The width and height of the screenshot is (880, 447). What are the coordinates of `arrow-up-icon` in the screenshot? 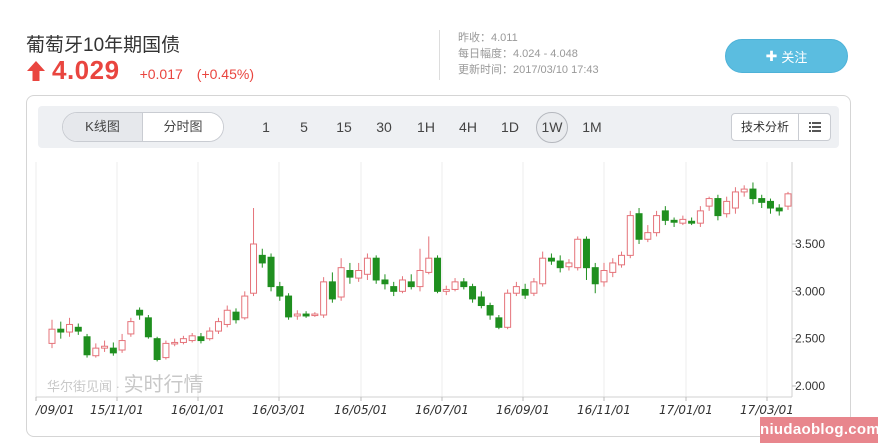 It's located at (36, 71).